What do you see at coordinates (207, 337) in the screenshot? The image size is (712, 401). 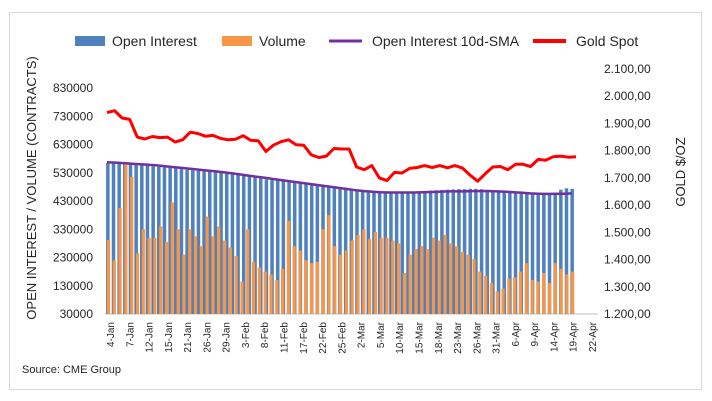 I see `x-tick-label: 26-Jan` at bounding box center [207, 337].